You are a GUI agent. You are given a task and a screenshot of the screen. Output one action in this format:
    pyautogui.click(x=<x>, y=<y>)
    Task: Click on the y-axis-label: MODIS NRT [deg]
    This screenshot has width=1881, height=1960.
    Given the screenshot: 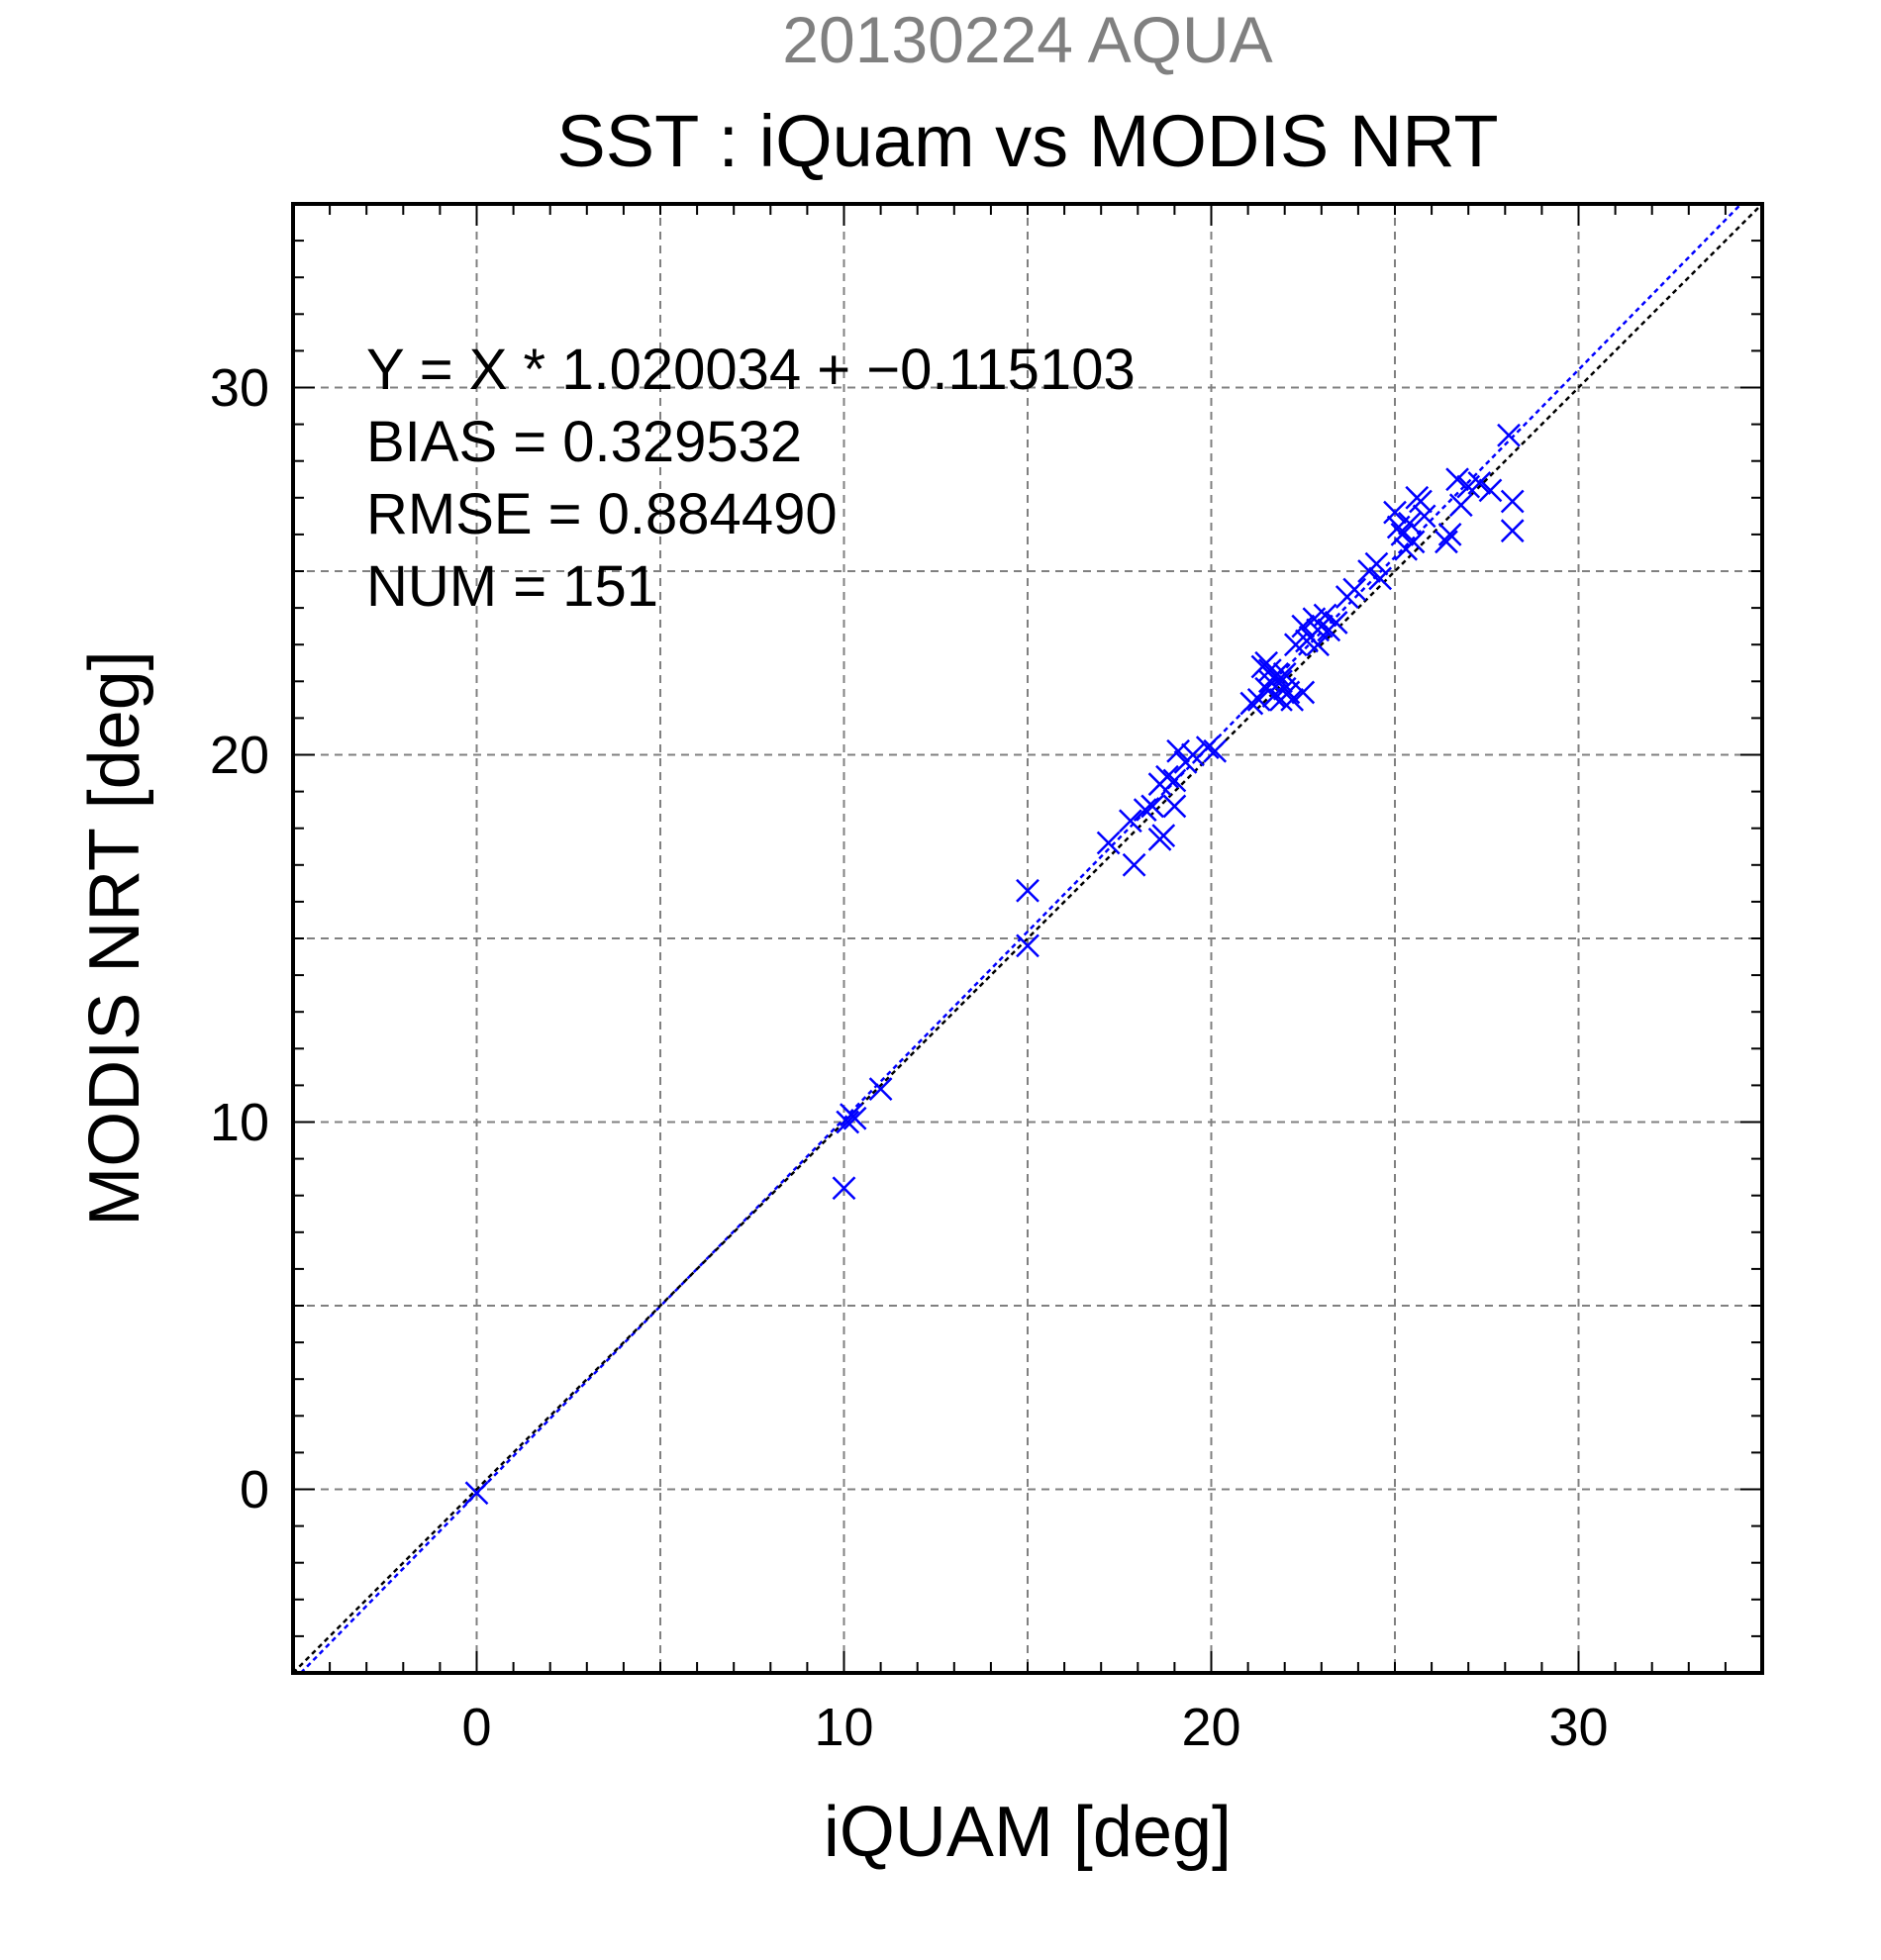 What is the action you would take?
    pyautogui.click(x=114, y=938)
    